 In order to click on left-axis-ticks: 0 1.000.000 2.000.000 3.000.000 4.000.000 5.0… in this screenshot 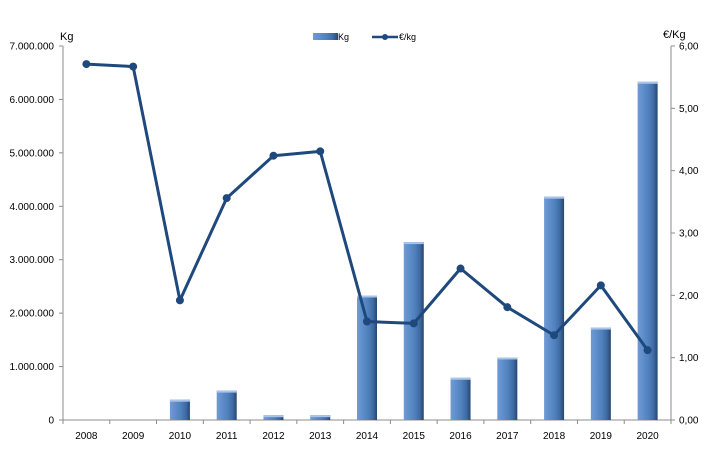, I will do `click(36, 234)`.